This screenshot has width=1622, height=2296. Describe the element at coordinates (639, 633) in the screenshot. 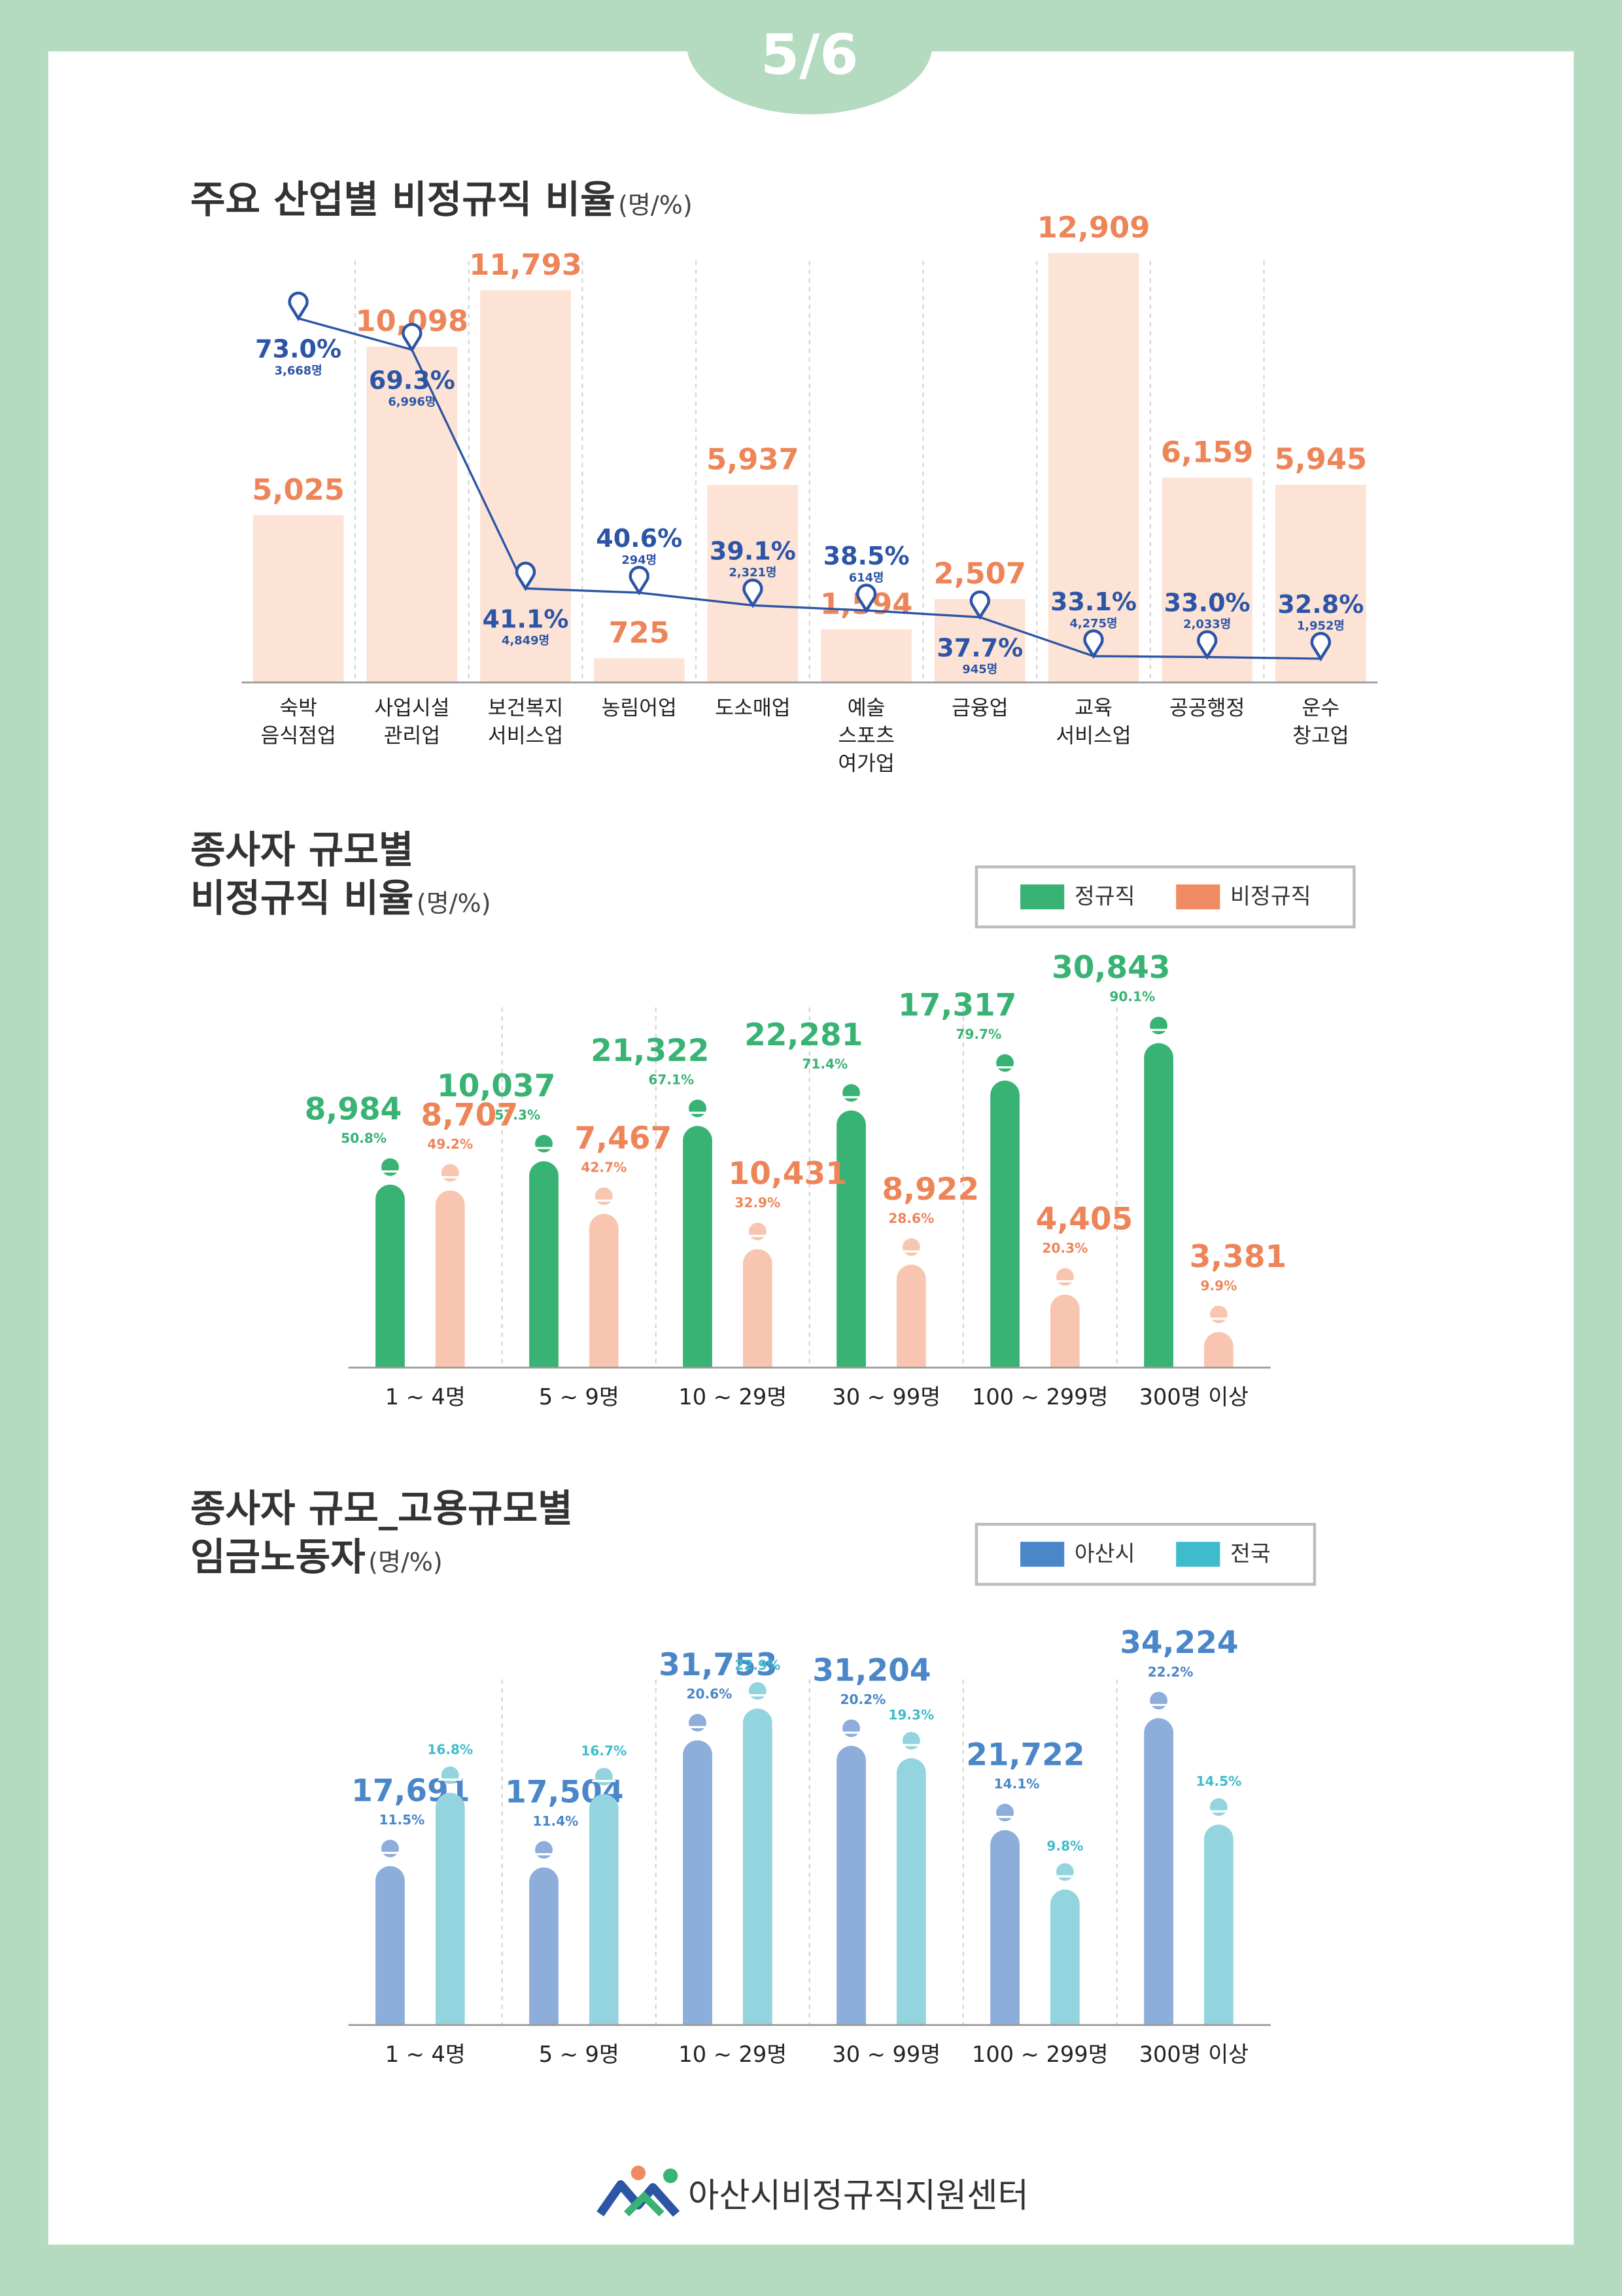

I see `bar-value-label: 725` at that location.